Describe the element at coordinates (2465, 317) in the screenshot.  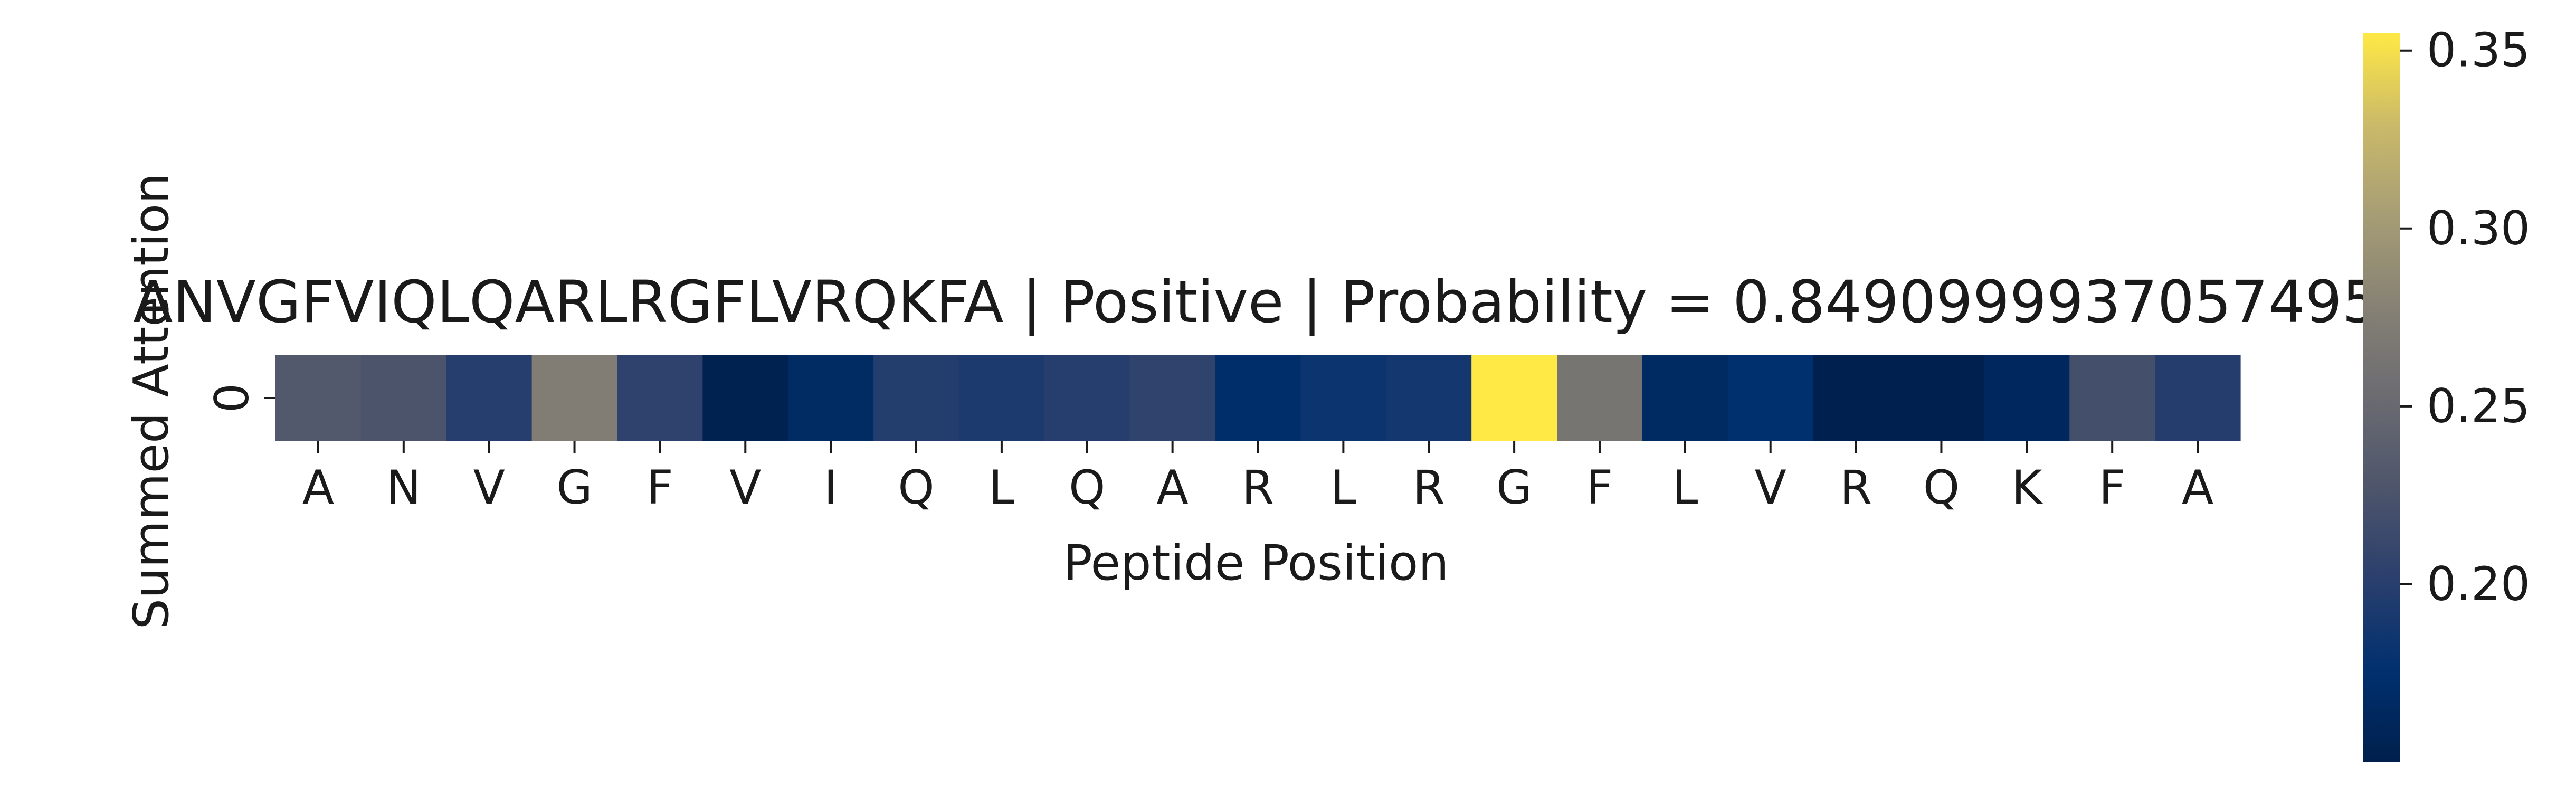
I see `colorbar-ticks: 0.20 0.25 0.30 0.35` at that location.